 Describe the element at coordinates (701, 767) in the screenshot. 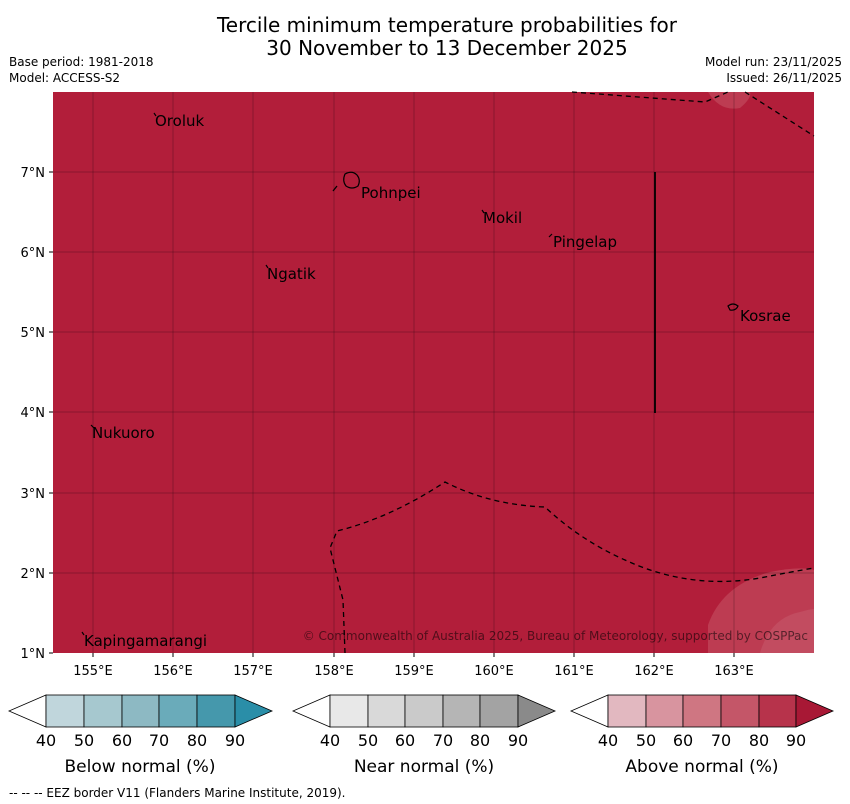

I see `legend-above-label: Above normal (%)` at that location.